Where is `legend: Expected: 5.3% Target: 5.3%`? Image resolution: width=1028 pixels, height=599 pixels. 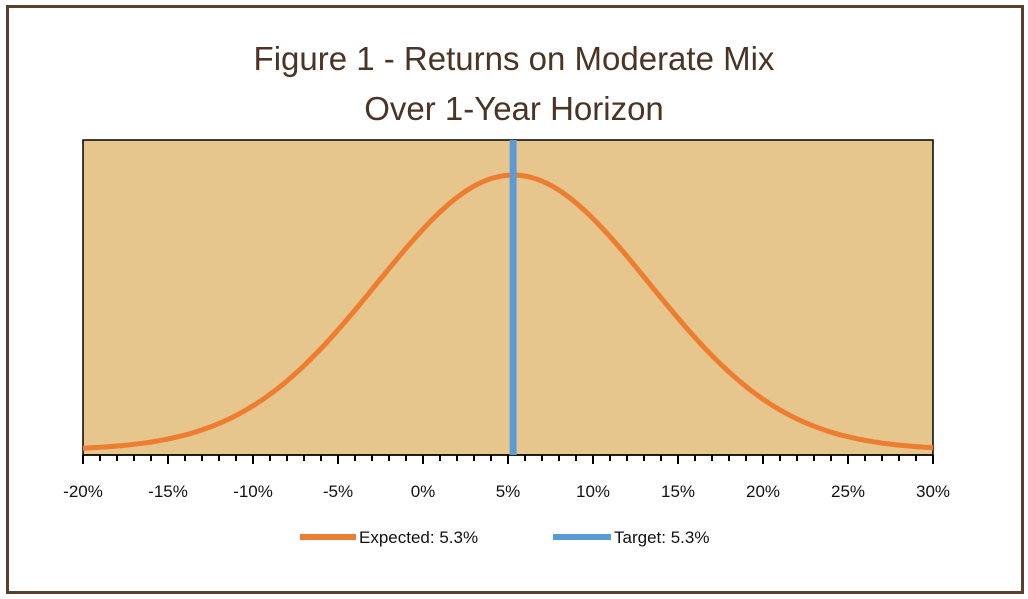 legend: Expected: 5.3% Target: 5.3% is located at coordinates (504, 537).